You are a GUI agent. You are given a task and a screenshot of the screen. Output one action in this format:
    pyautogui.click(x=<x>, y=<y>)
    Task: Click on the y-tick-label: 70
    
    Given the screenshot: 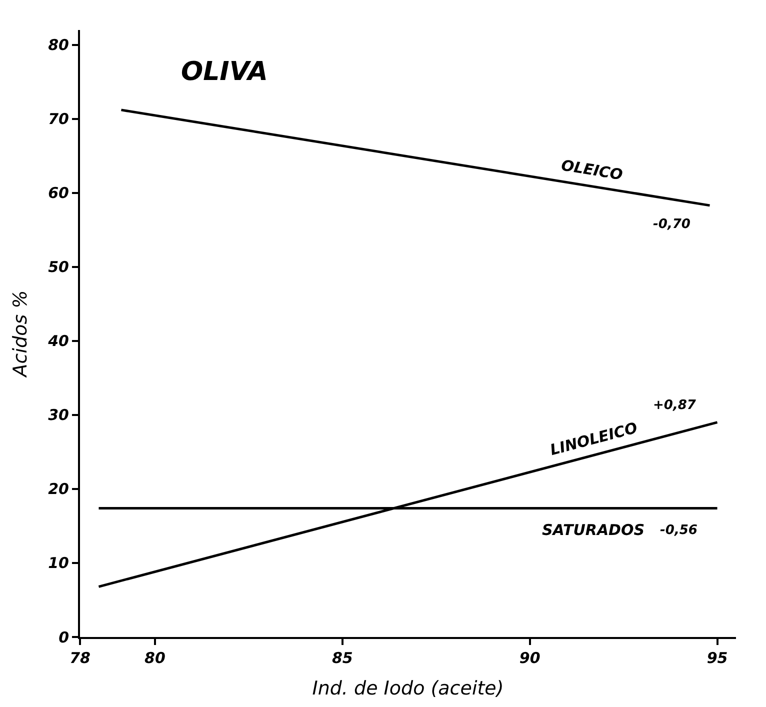 What is the action you would take?
    pyautogui.click(x=58, y=119)
    